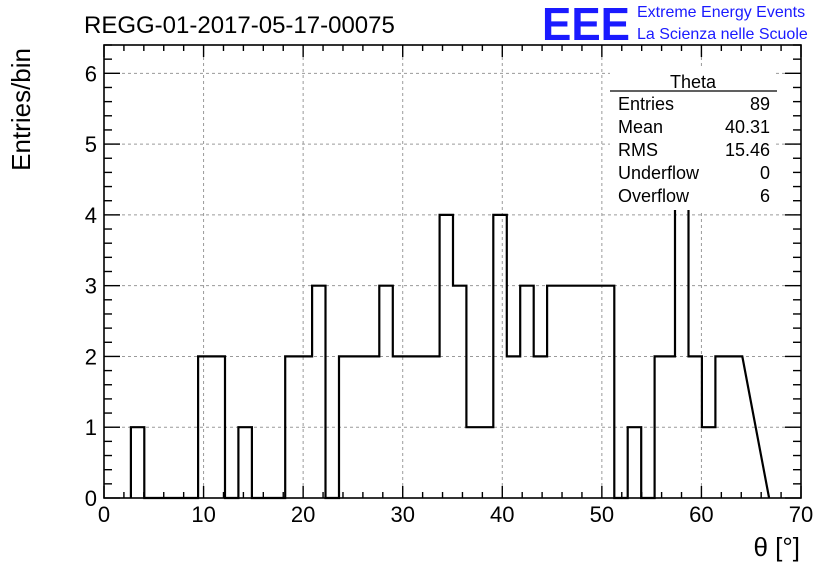 This screenshot has height=572, width=836. What do you see at coordinates (402, 514) in the screenshot?
I see `x-tick-label: 30` at bounding box center [402, 514].